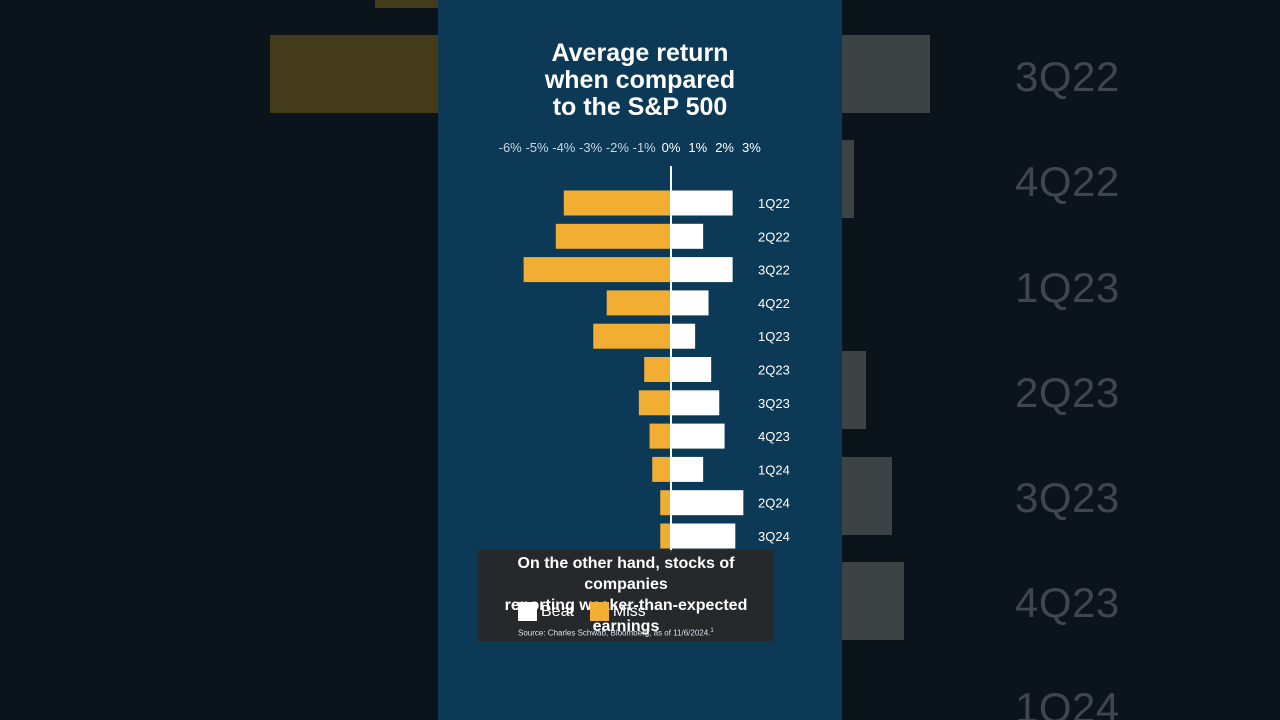  Describe the element at coordinates (751, 147) in the screenshot. I see `x-tick-label: 3%` at that location.